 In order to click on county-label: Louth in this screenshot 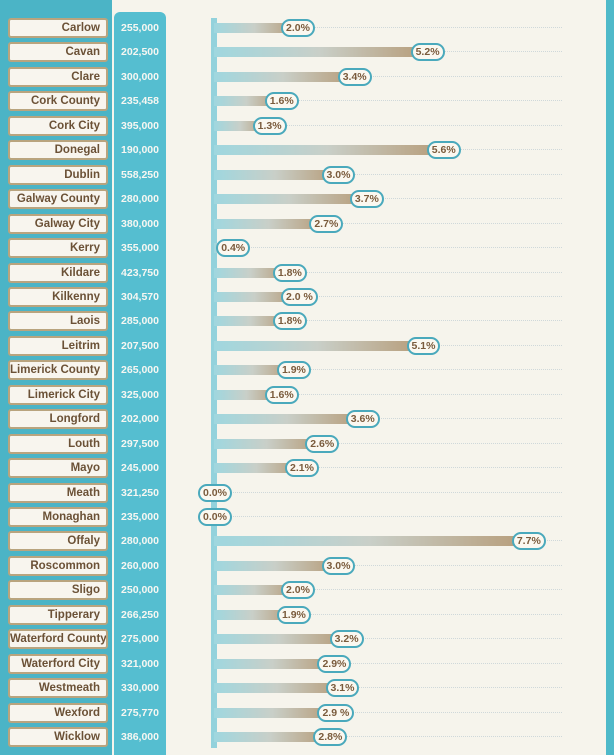, I will do `click(58, 443)`.